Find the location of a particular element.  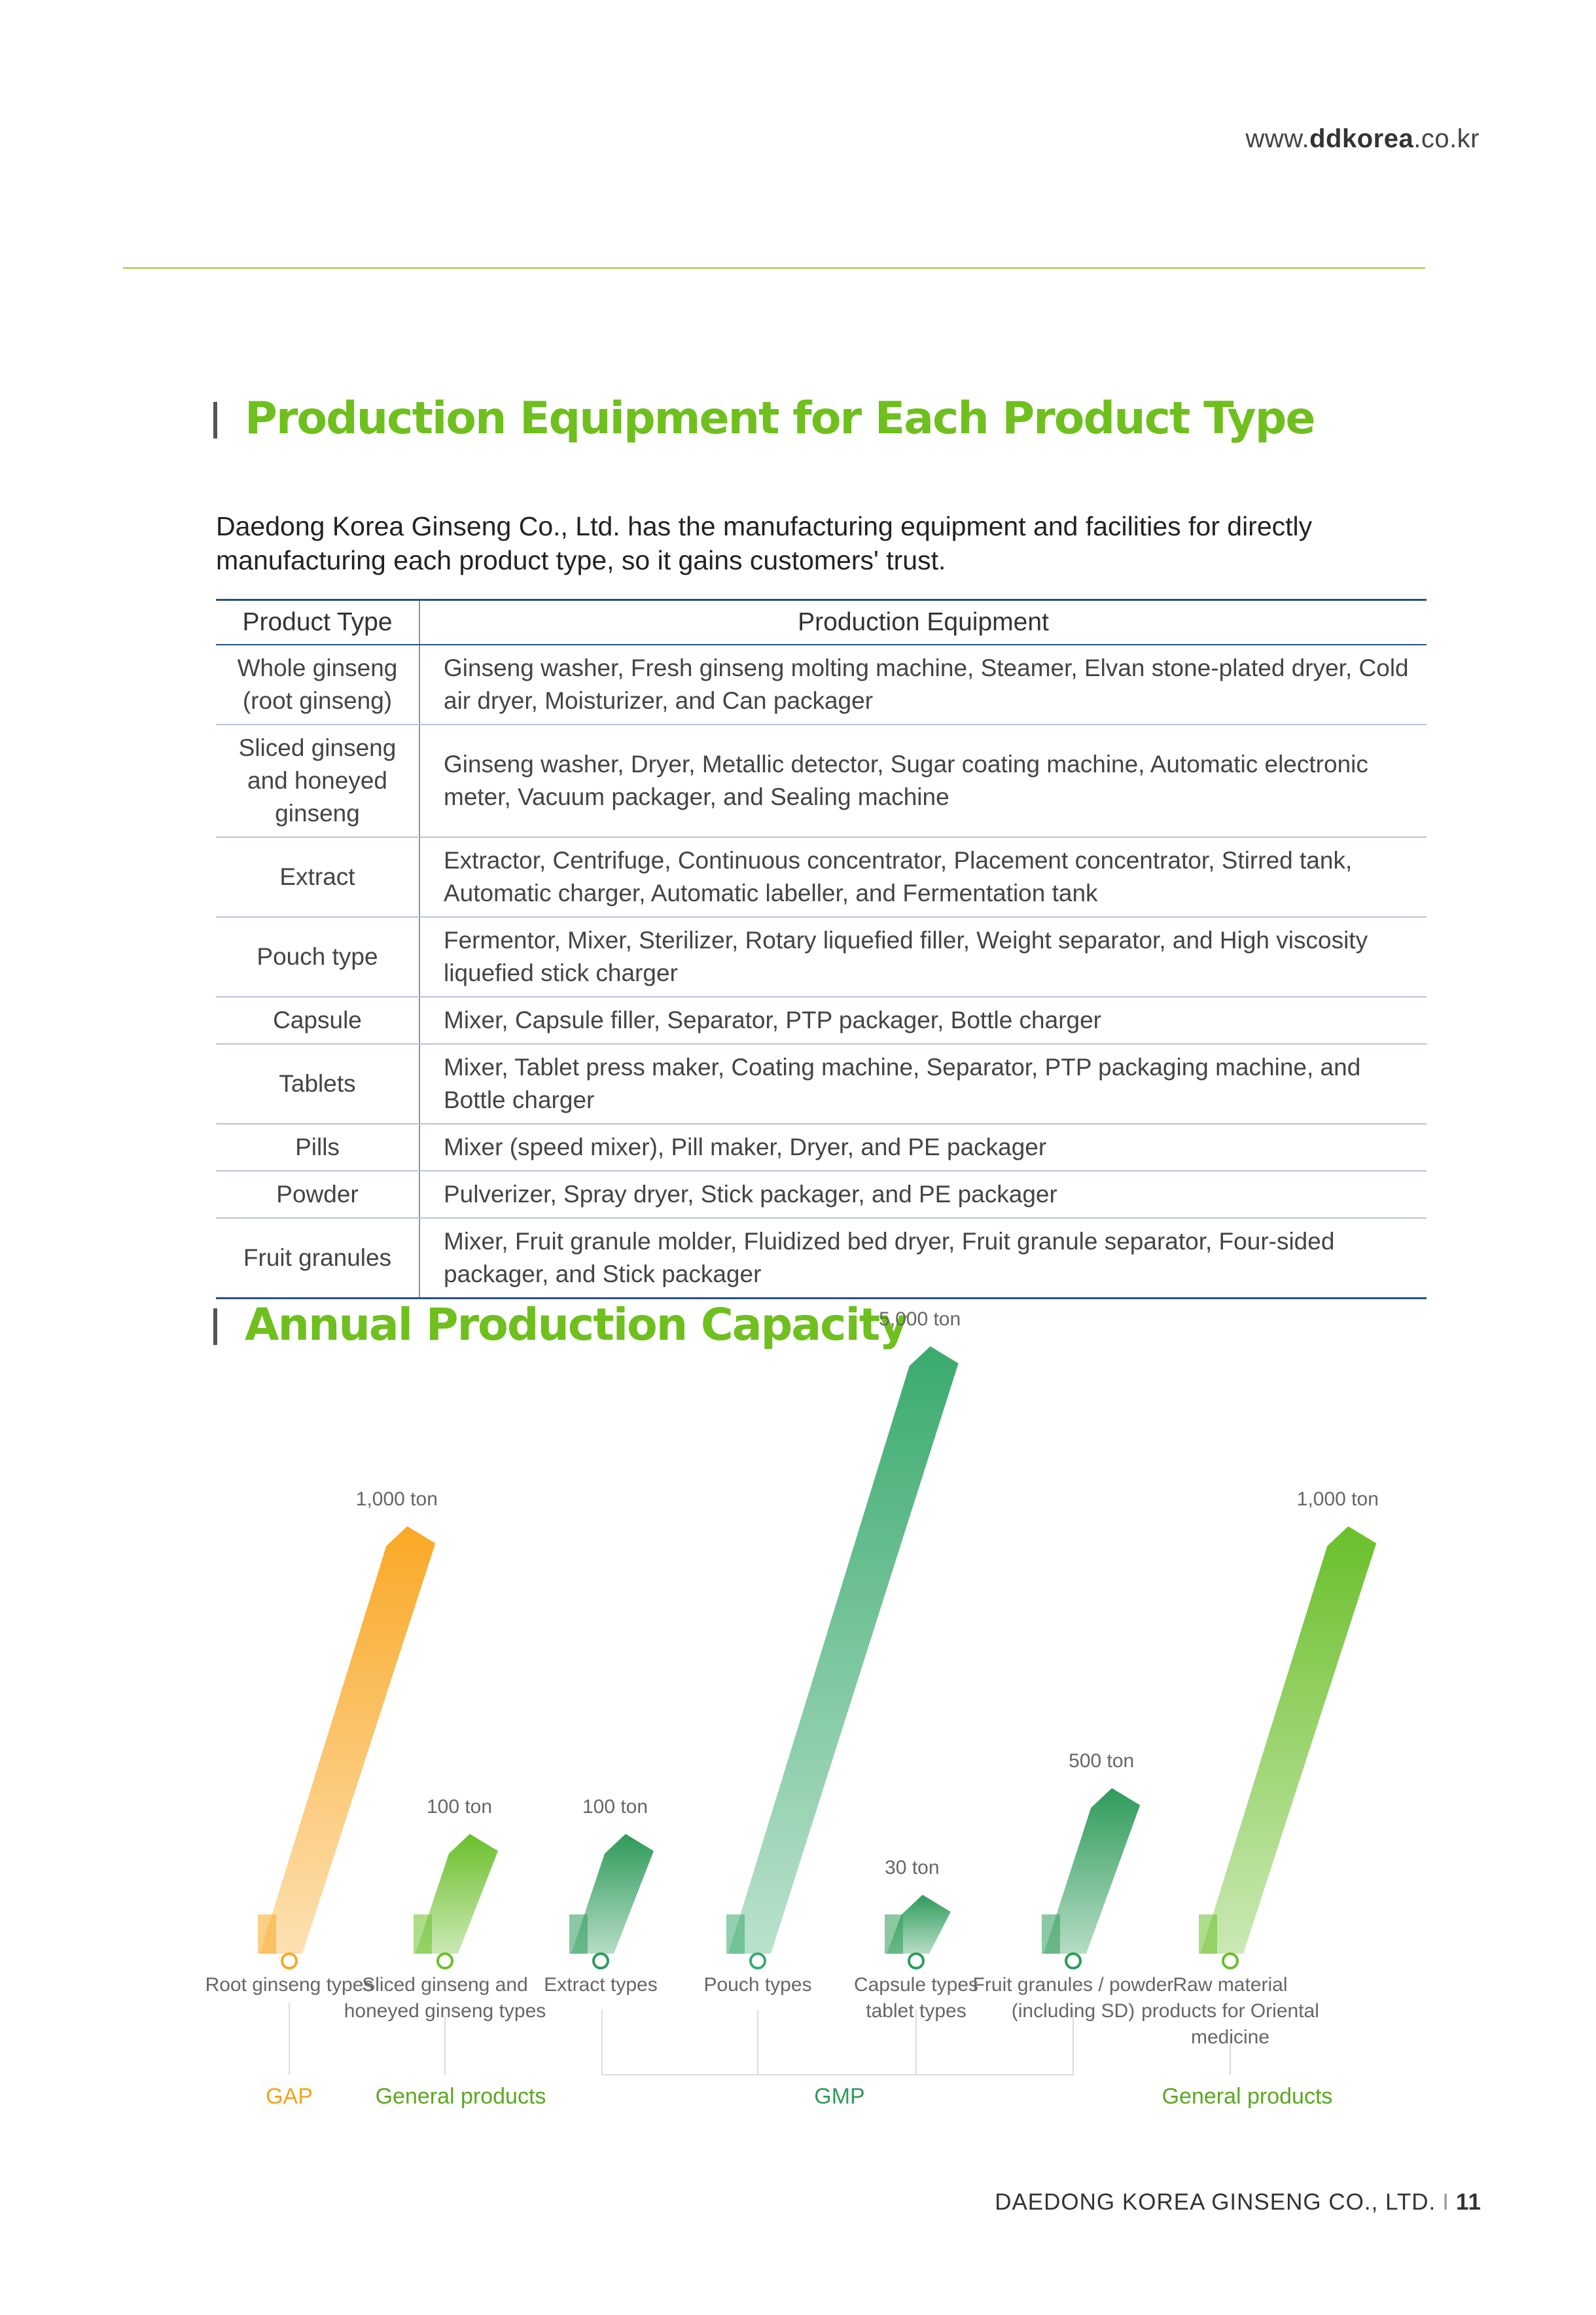

group-label: GAP is located at coordinates (289, 2096).